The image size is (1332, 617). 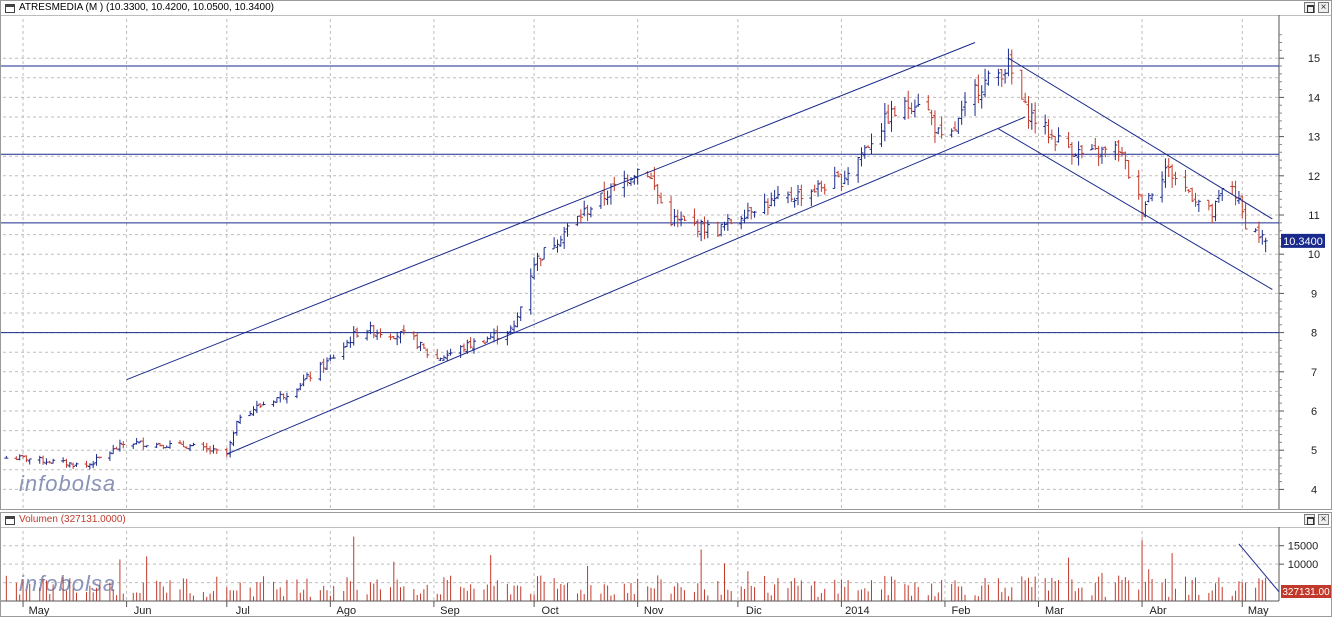 What do you see at coordinates (1157, 610) in the screenshot?
I see `x-axis-tick-label: Abr` at bounding box center [1157, 610].